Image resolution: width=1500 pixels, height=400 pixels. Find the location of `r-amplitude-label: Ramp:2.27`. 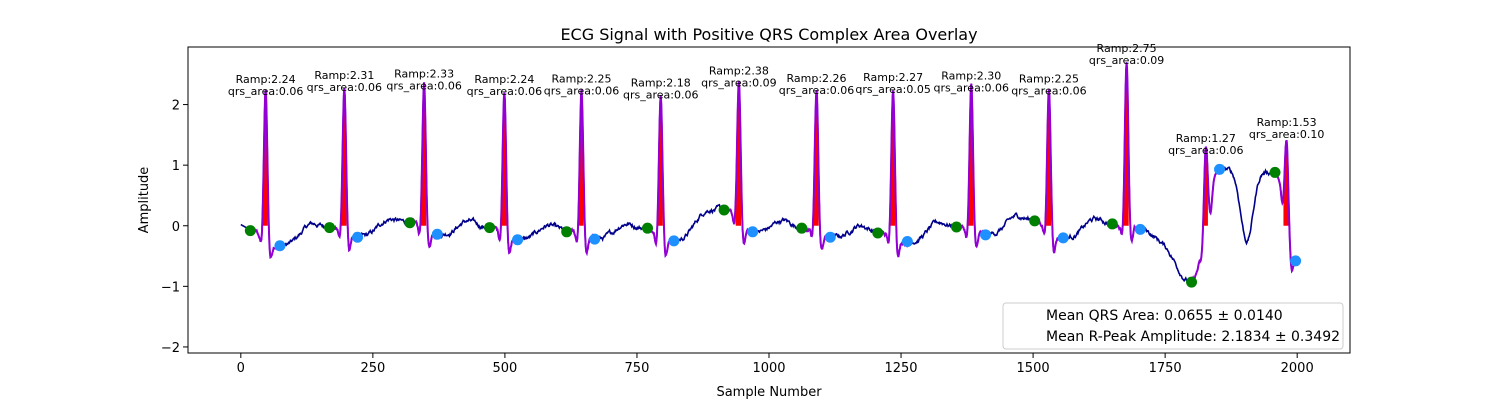

r-amplitude-label: Ramp:2.27 is located at coordinates (893, 77).